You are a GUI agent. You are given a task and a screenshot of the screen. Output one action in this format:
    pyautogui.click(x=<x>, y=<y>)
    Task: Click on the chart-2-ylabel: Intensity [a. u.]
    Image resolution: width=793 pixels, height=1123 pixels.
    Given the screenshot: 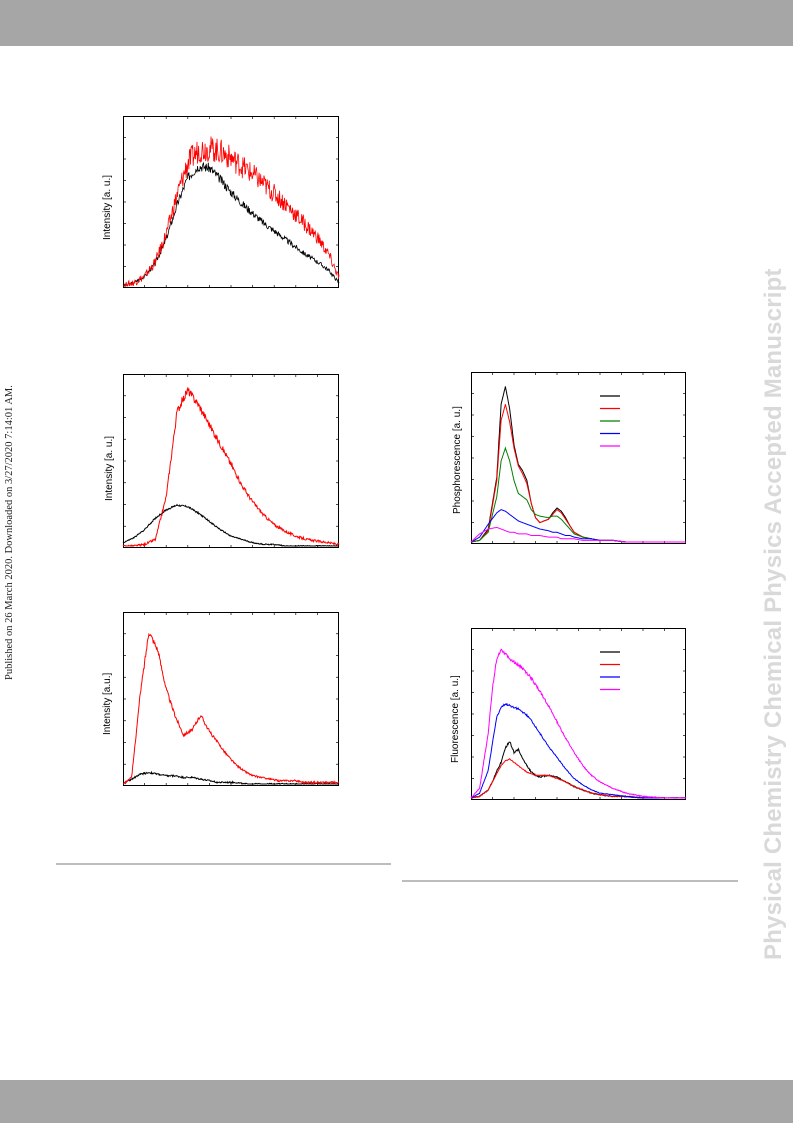 What is the action you would take?
    pyautogui.click(x=109, y=468)
    